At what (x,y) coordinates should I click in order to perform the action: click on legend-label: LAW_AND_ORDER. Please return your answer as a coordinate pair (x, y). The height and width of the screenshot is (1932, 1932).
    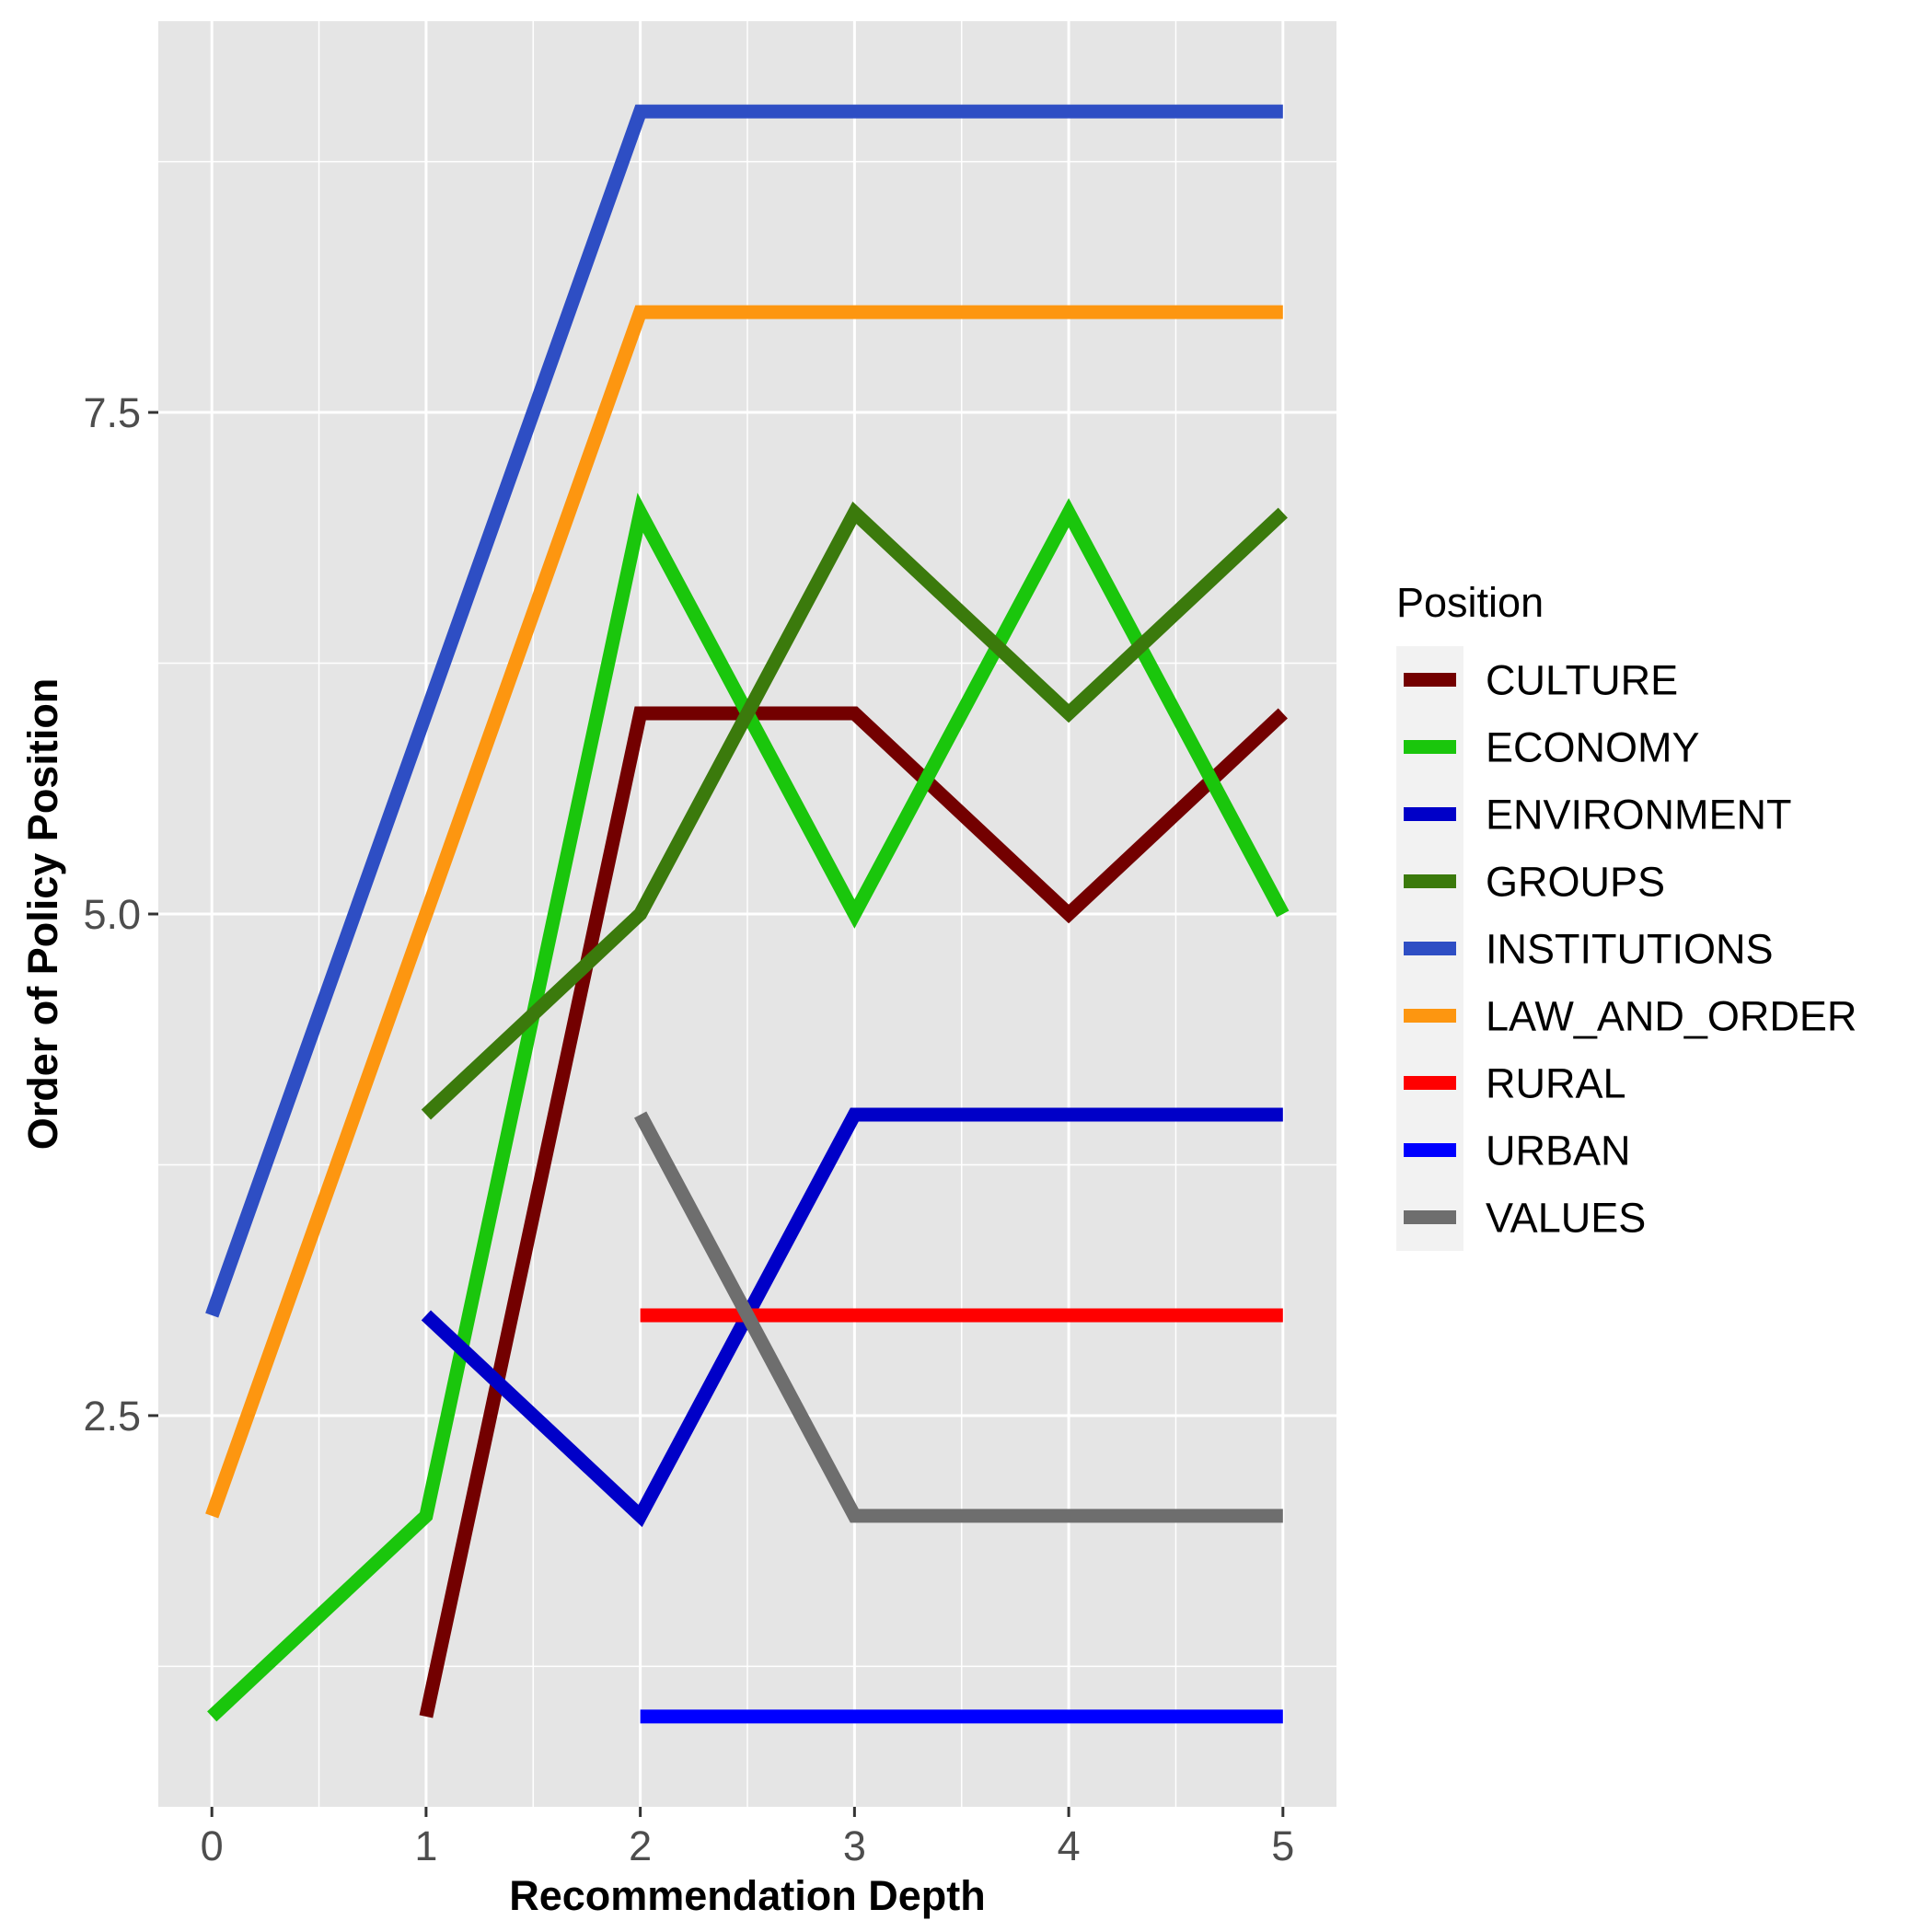
    Looking at the image, I should click on (1672, 1017).